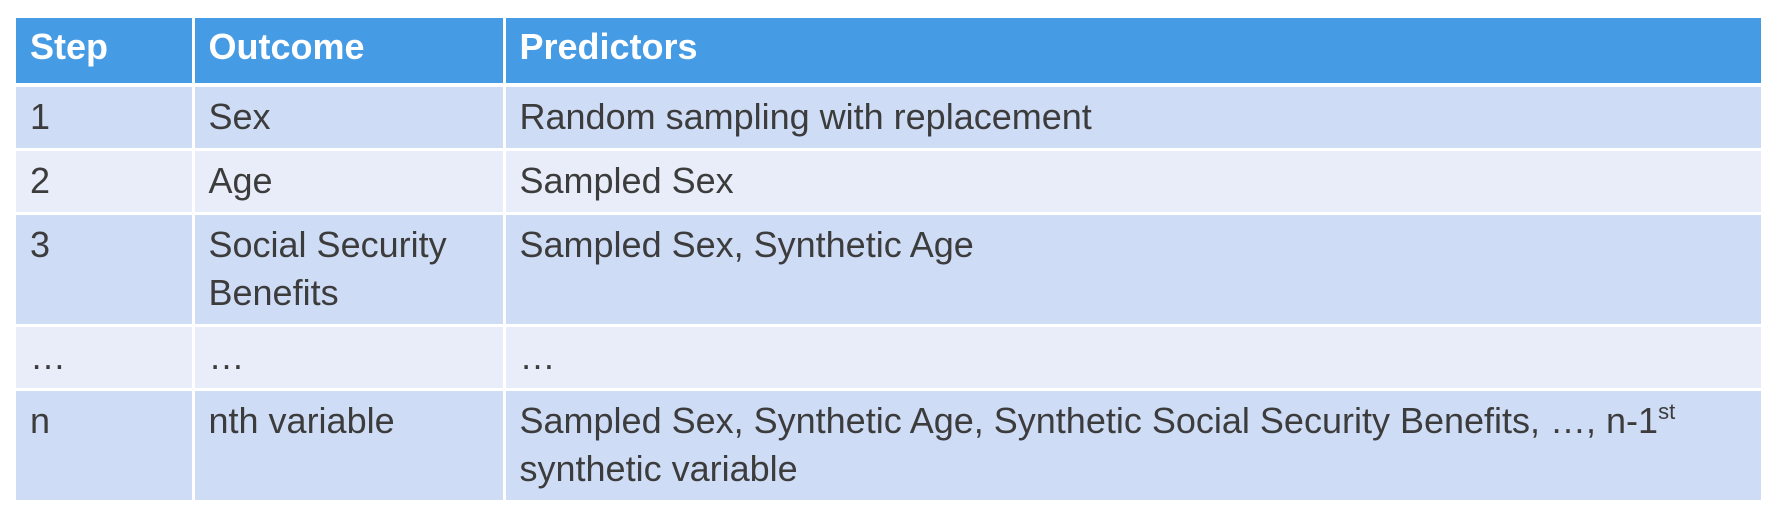 The height and width of the screenshot is (514, 1786). What do you see at coordinates (104, 182) in the screenshot?
I see `step-cell: 2` at bounding box center [104, 182].